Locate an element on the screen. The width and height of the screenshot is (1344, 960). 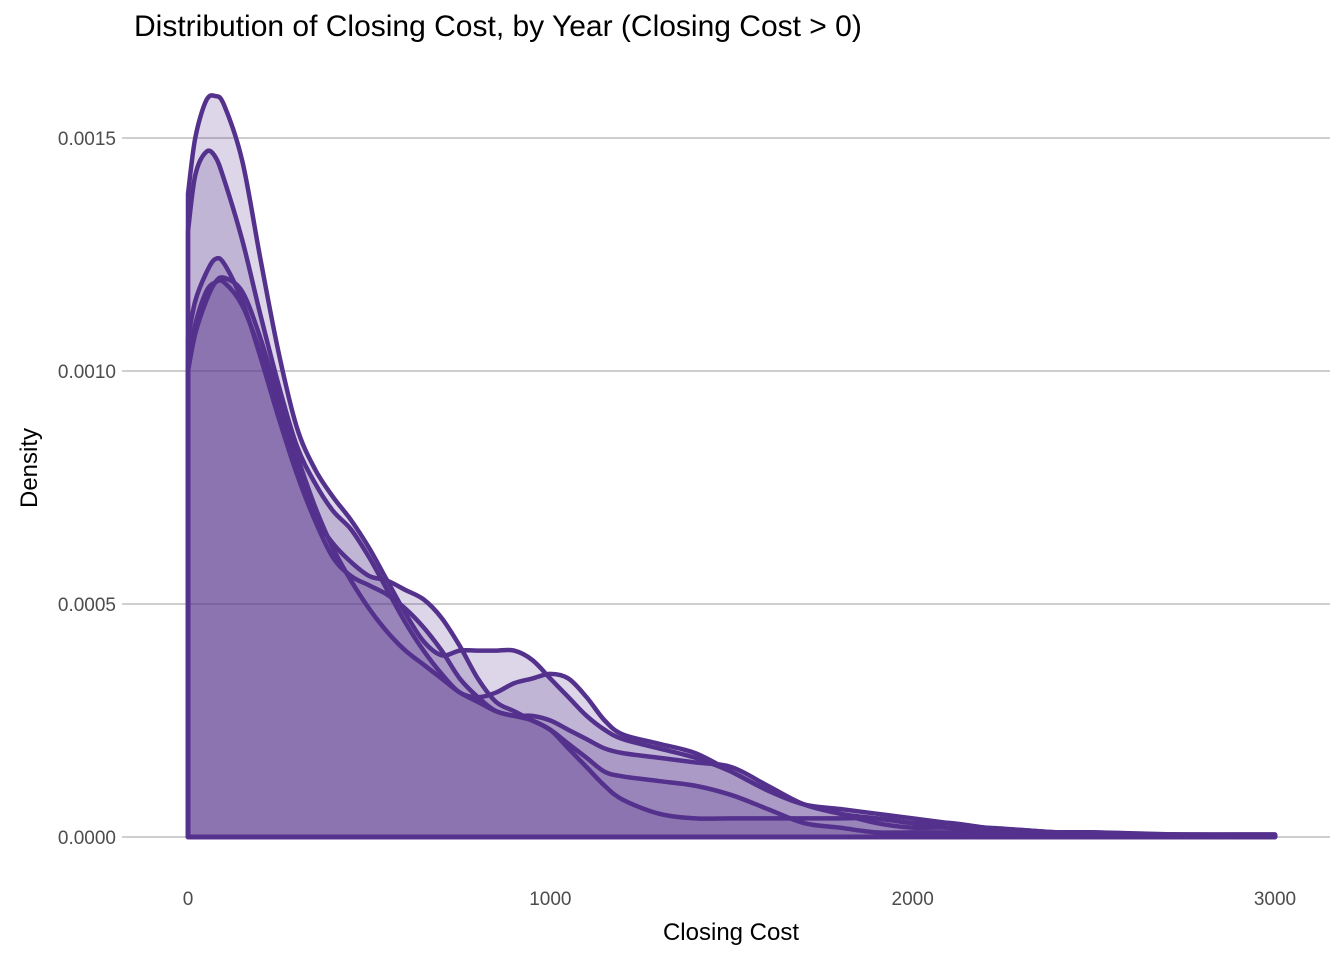
x-tick-label: 2000 is located at coordinates (913, 899).